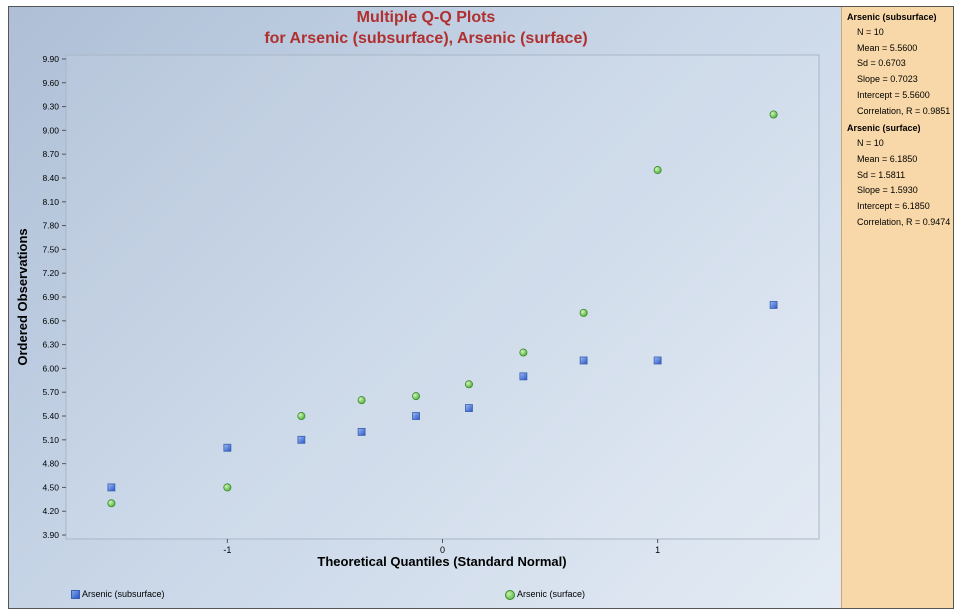  I want to click on y-tick-label: 4.80, so click(50, 464).